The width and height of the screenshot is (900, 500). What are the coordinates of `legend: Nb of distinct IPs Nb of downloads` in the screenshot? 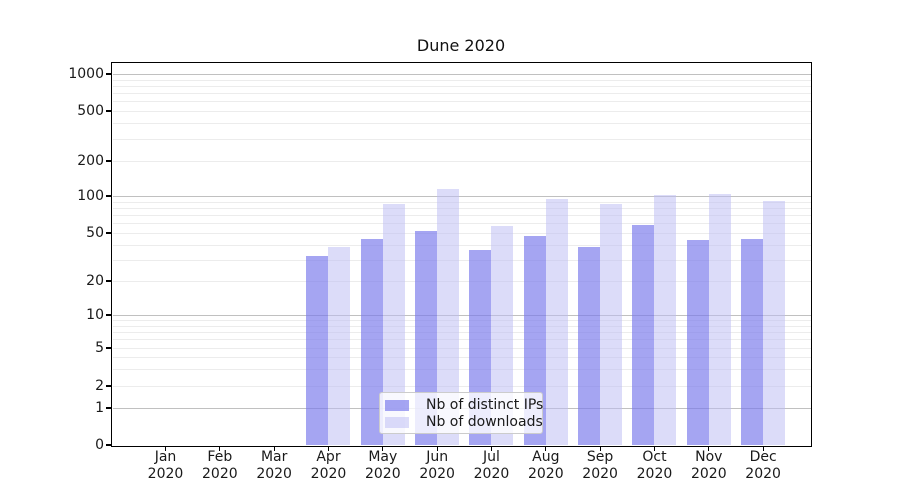 It's located at (461, 413).